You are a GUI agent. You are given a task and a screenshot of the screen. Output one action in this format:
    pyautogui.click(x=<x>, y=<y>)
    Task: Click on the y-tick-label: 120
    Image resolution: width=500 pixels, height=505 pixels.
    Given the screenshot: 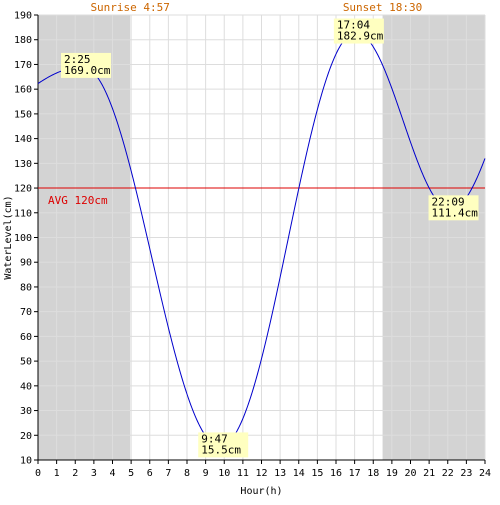 What is the action you would take?
    pyautogui.click(x=23, y=189)
    